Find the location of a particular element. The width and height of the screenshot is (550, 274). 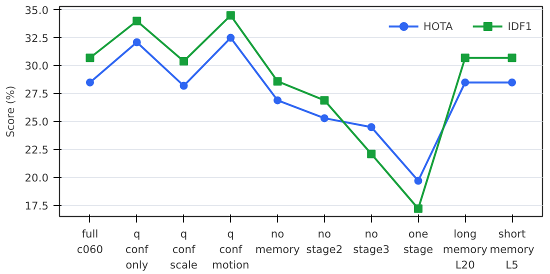

x-tick-label: one stage is located at coordinates (418, 242).